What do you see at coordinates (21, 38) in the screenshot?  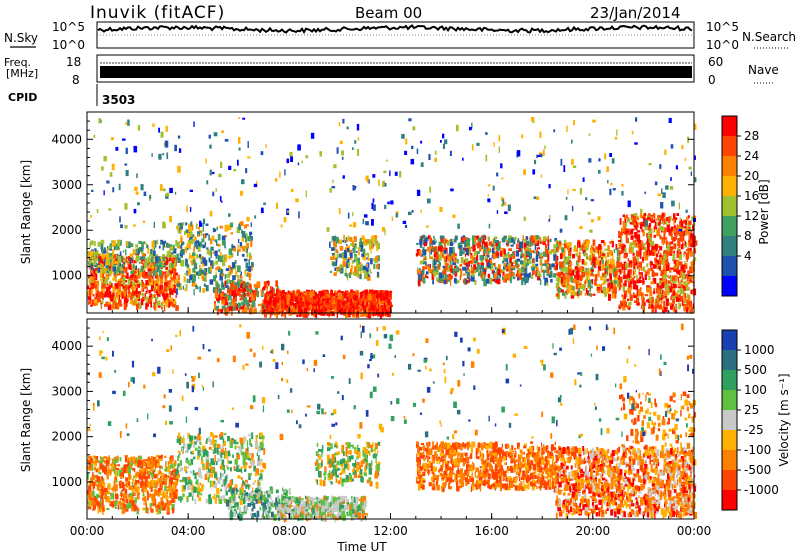 I see `noise-left-label: N.Sky` at bounding box center [21, 38].